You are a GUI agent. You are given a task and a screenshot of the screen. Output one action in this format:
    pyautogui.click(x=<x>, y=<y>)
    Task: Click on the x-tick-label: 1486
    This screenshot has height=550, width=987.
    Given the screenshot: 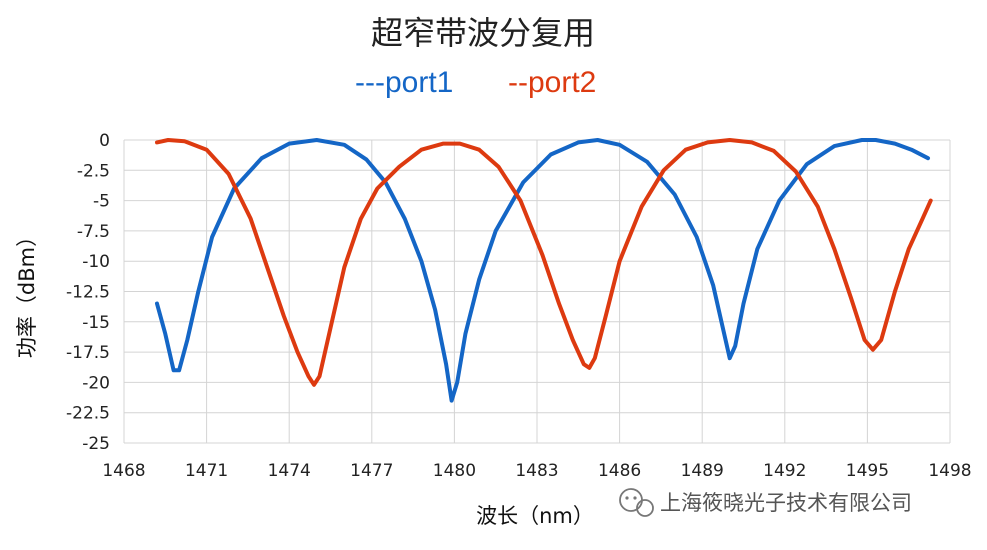 What is the action you would take?
    pyautogui.click(x=619, y=471)
    